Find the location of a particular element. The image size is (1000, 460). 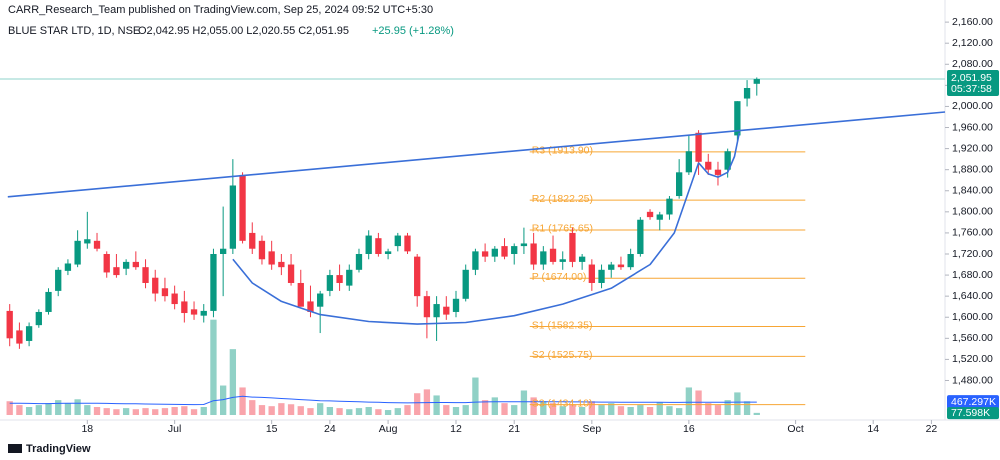

pivot-label: S3 (1434.10) is located at coordinates (562, 403).